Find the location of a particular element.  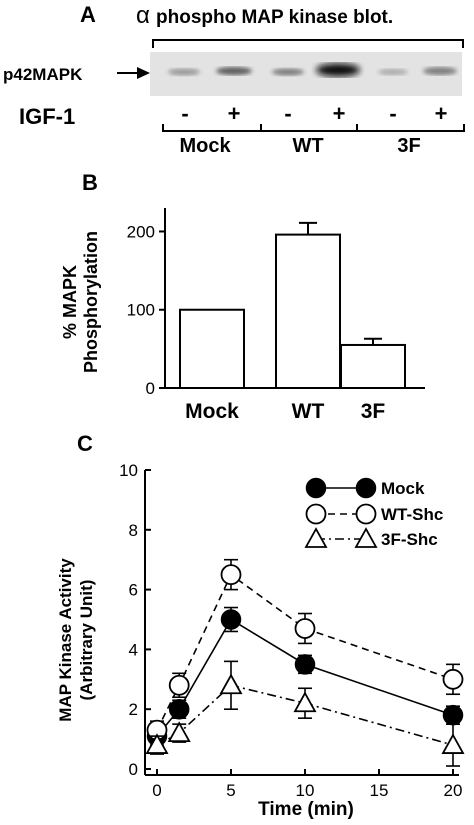

series-wt-shc is located at coordinates (305, 649).